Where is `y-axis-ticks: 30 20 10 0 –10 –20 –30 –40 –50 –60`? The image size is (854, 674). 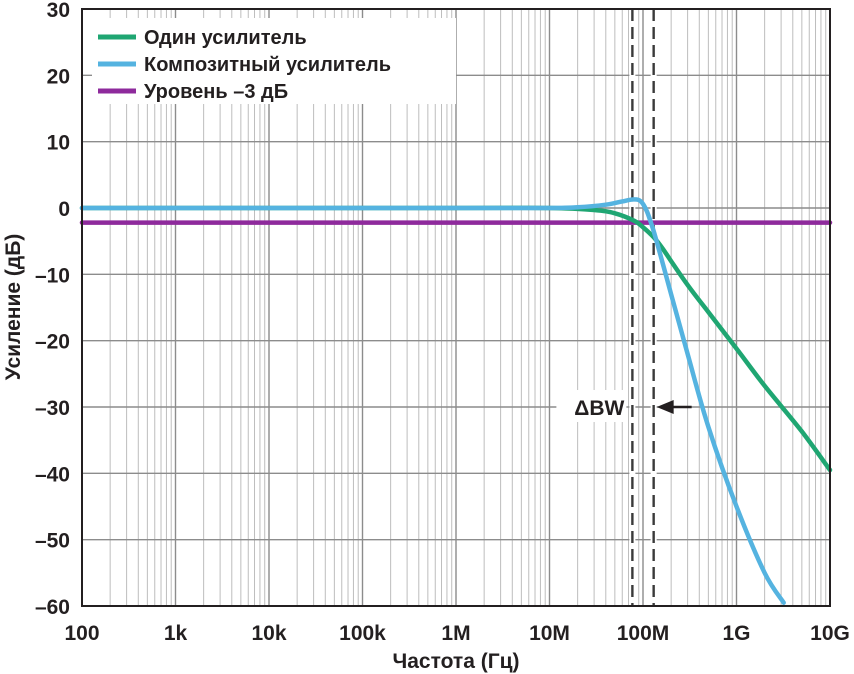 y-axis-ticks: 30 20 10 0 –10 –20 –30 –40 –50 –60 is located at coordinates (52, 309).